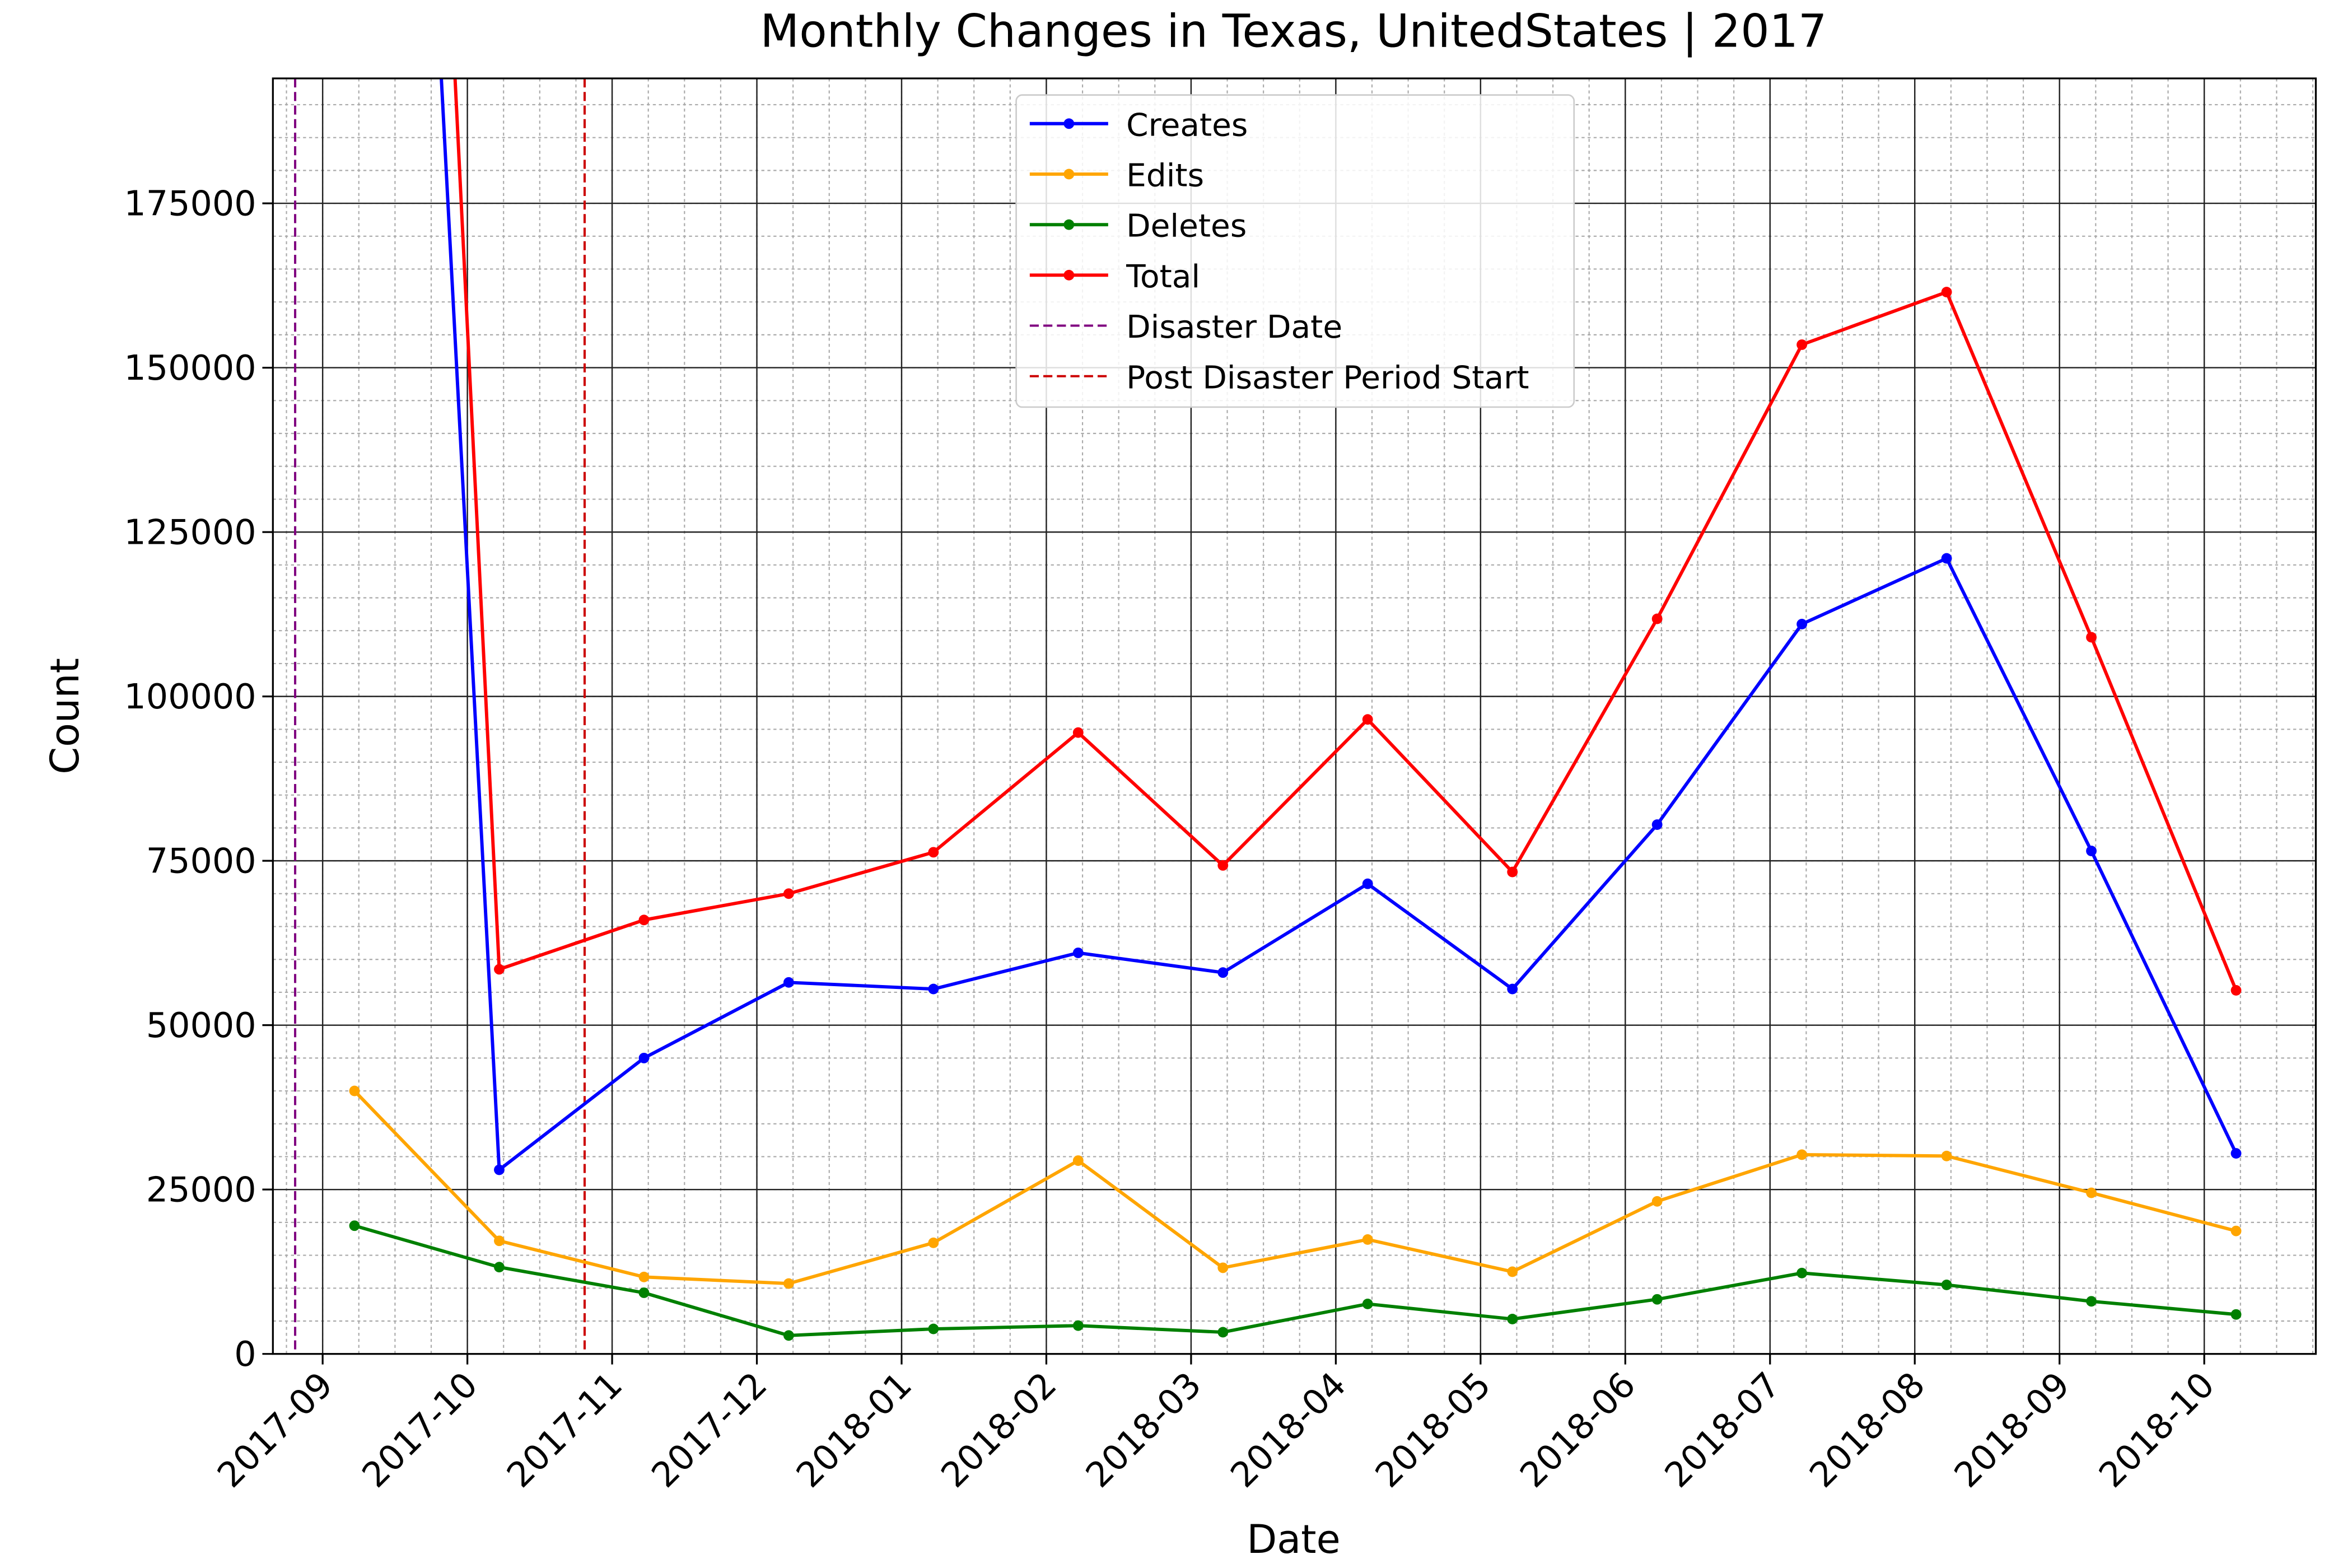 This screenshot has width=2352, height=1568. Describe the element at coordinates (190, 204) in the screenshot. I see `y-tick-label: 175000` at that location.